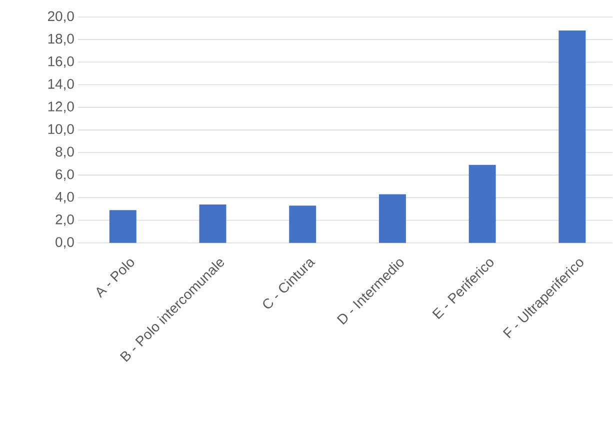  I want to click on y-tick-label: 8,0, so click(65, 152).